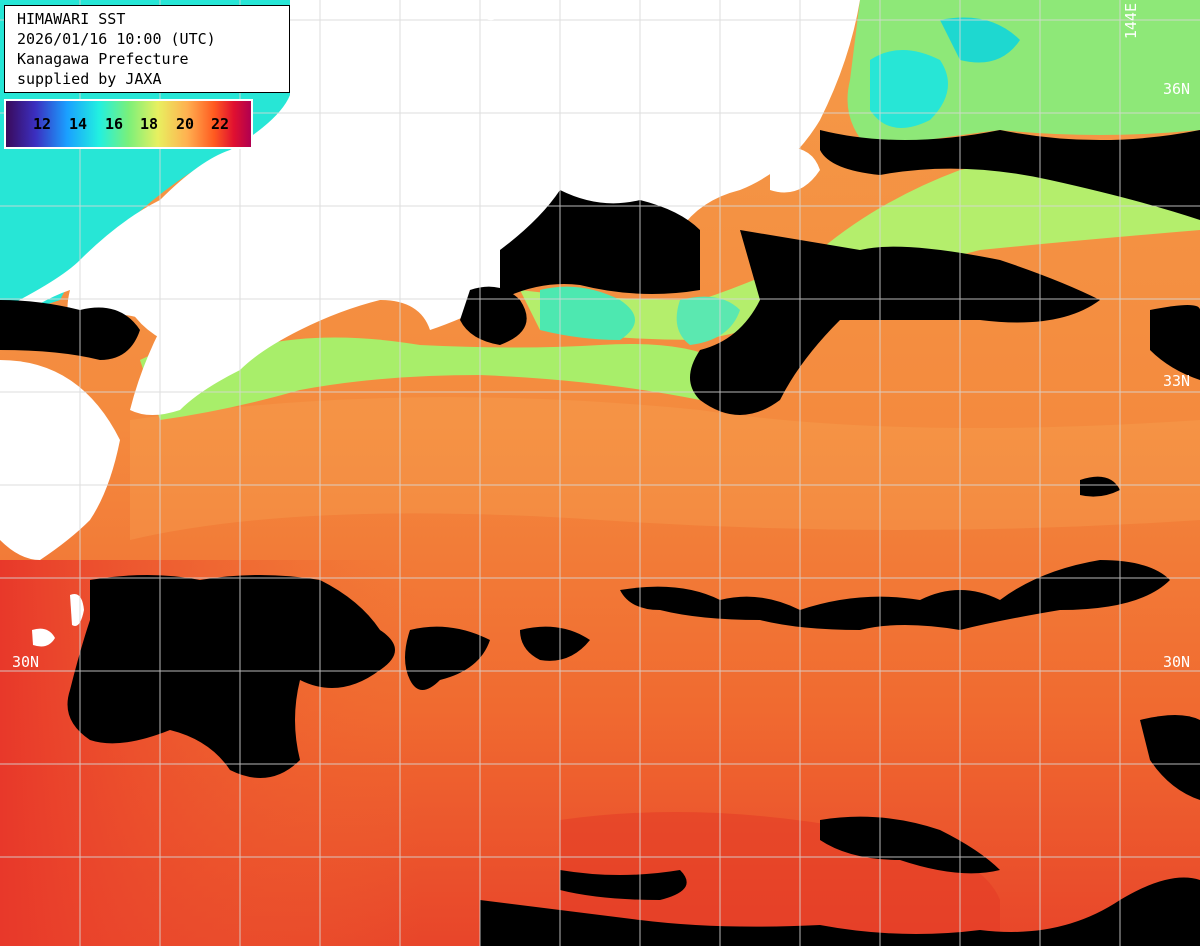 This screenshot has height=946, width=1200. Describe the element at coordinates (1131, 21) in the screenshot. I see `lon-label-144e: 144E` at that location.